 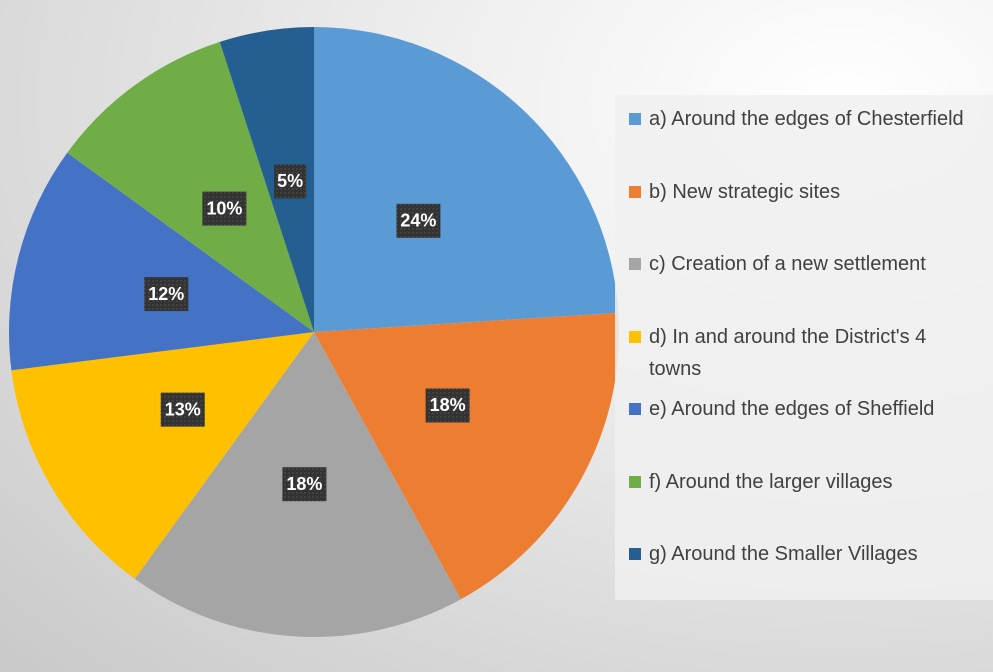 I want to click on legend-item: a) Around the edges of Chesterfield, so click(x=809, y=119).